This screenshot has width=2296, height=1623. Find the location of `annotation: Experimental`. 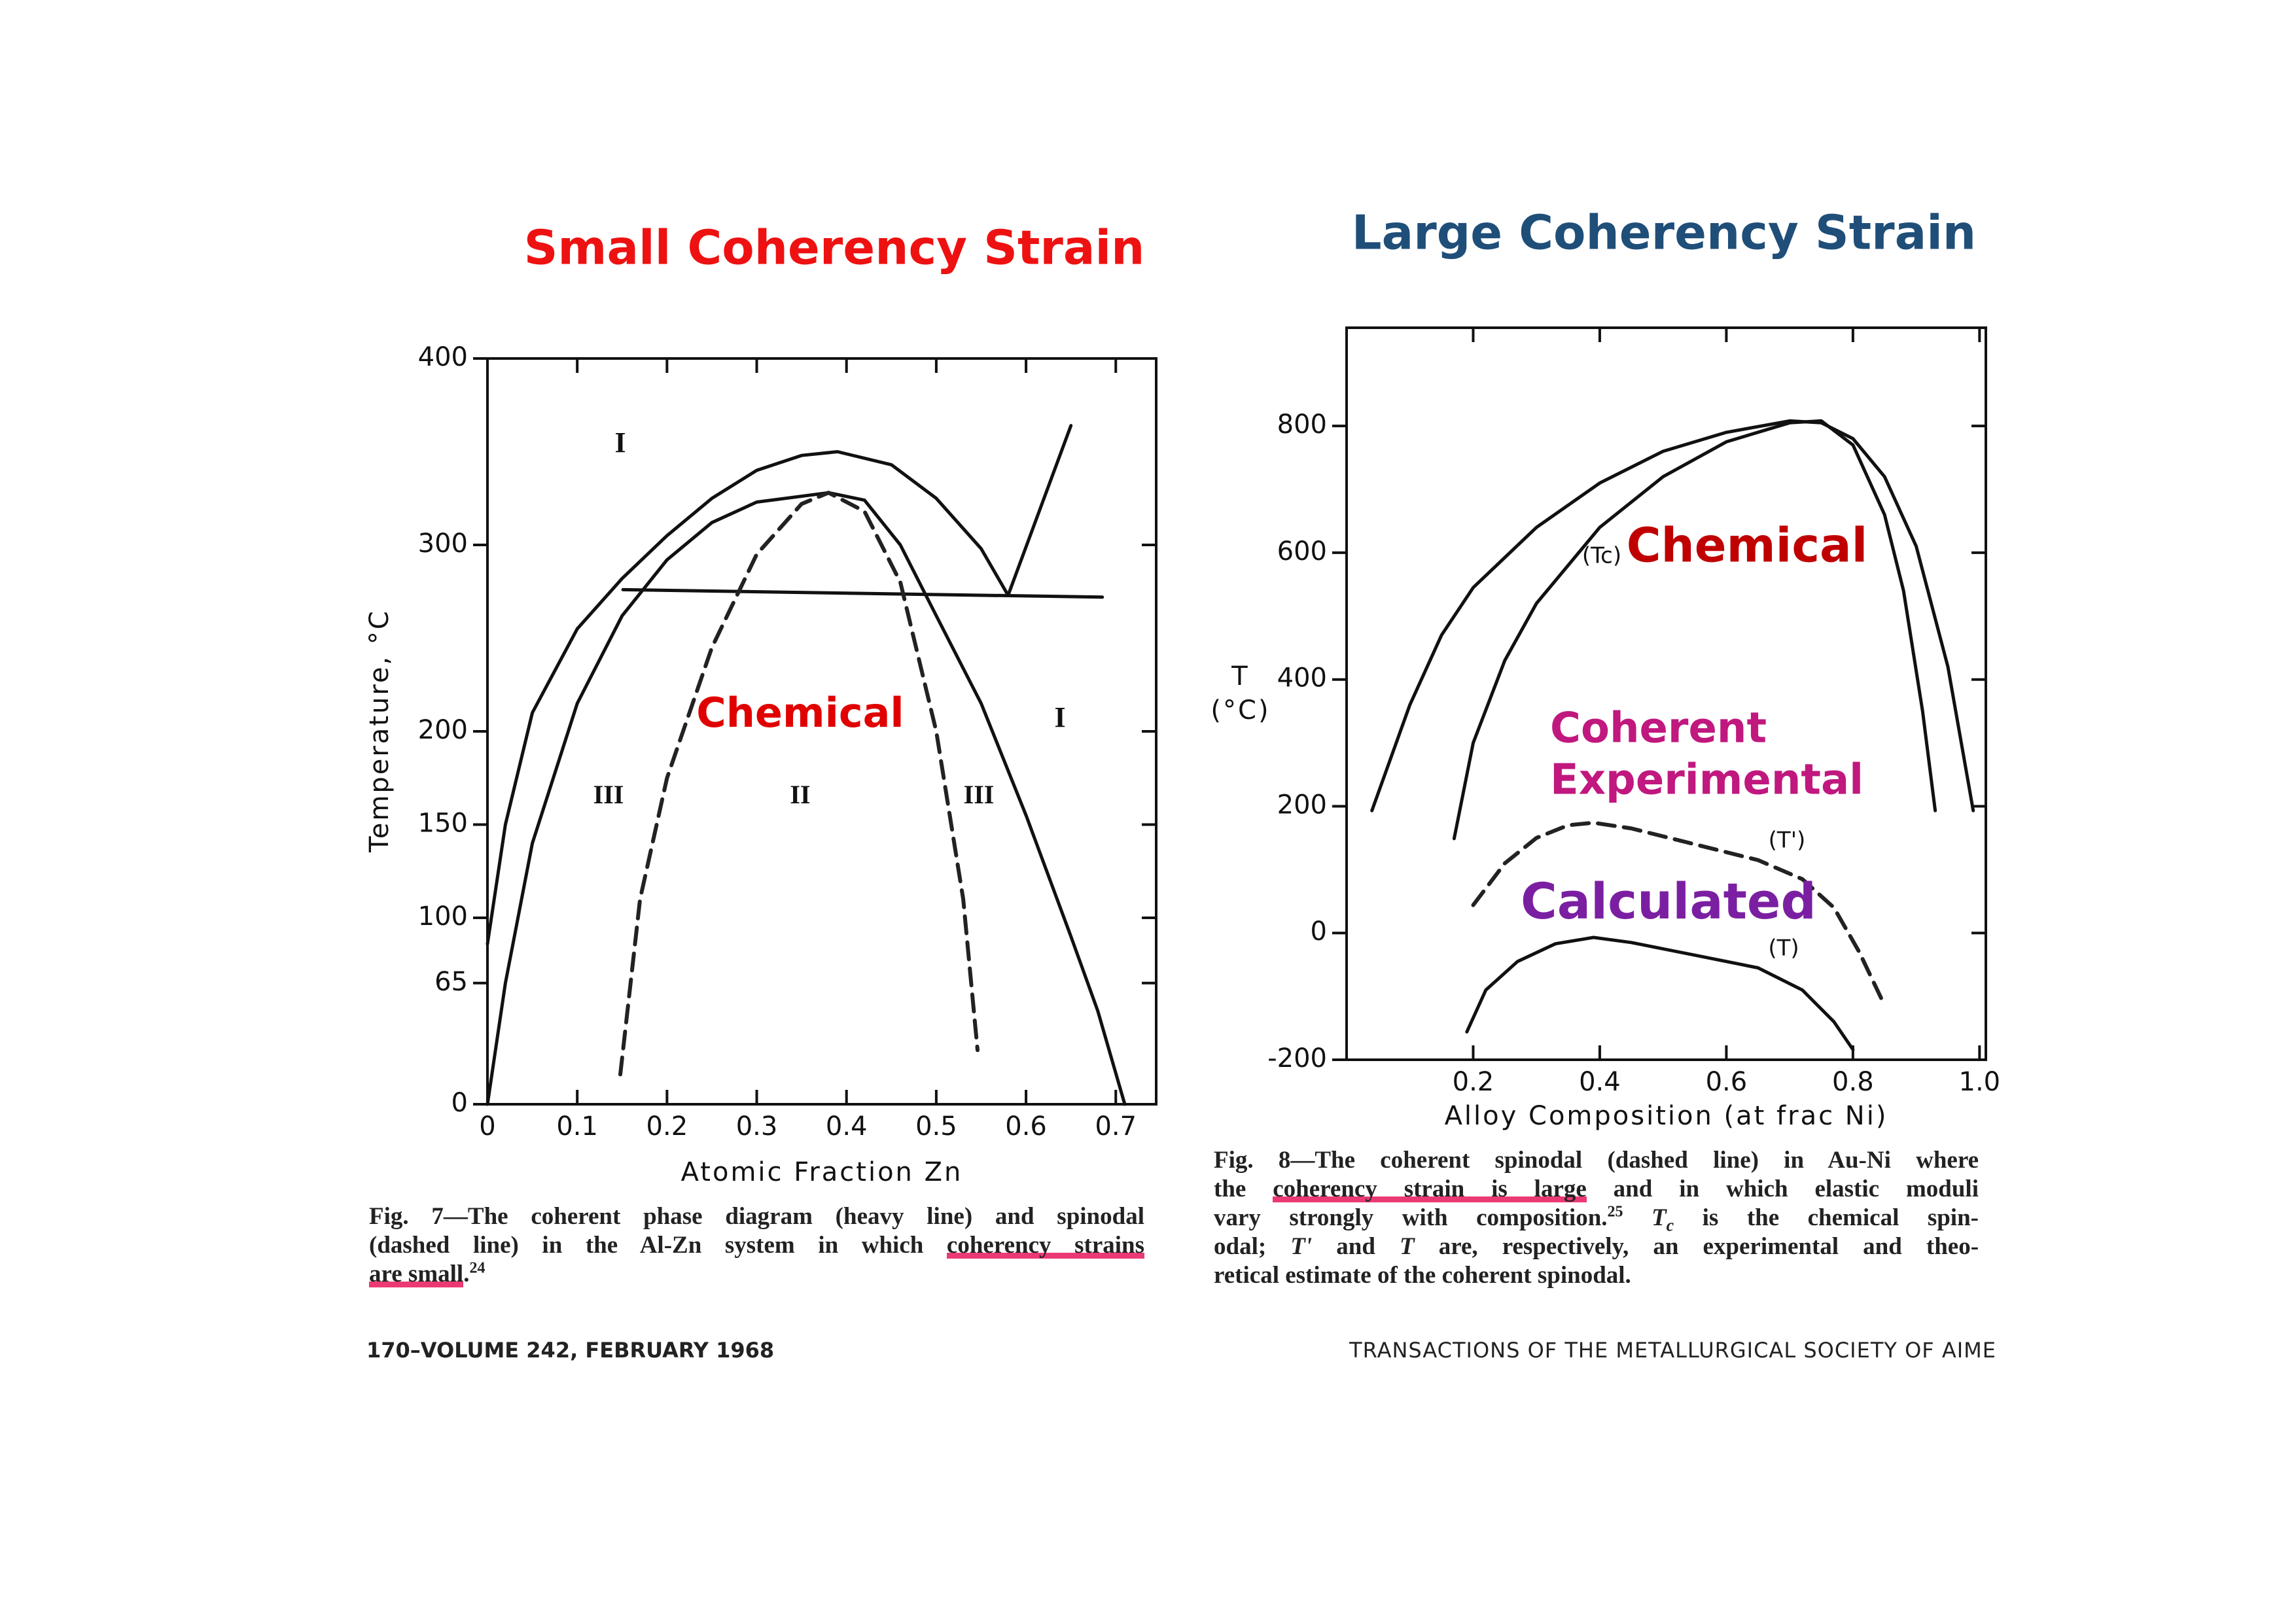

annotation: Experimental is located at coordinates (1706, 781).